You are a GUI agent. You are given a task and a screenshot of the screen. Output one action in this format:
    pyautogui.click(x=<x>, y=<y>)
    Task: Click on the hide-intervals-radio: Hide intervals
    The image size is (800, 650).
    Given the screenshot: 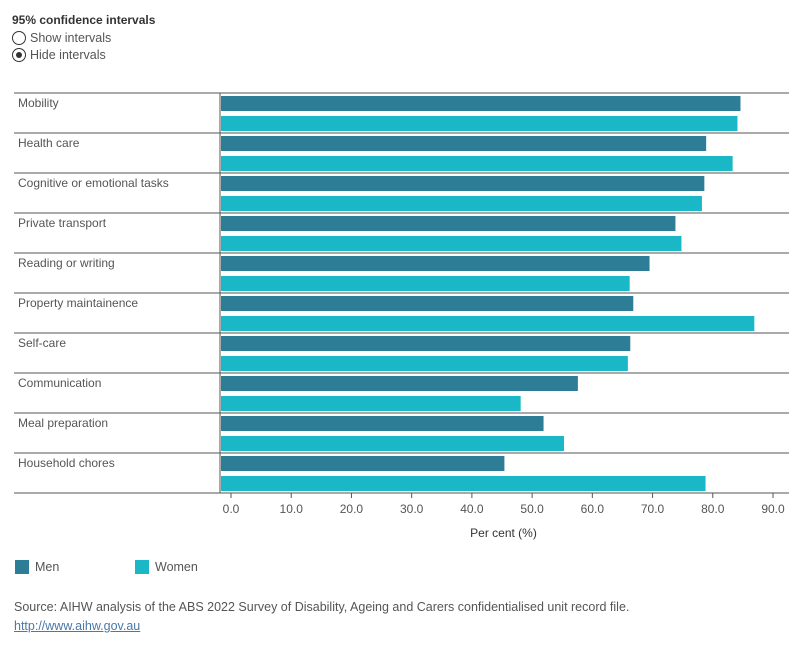 What is the action you would take?
    pyautogui.click(x=59, y=55)
    